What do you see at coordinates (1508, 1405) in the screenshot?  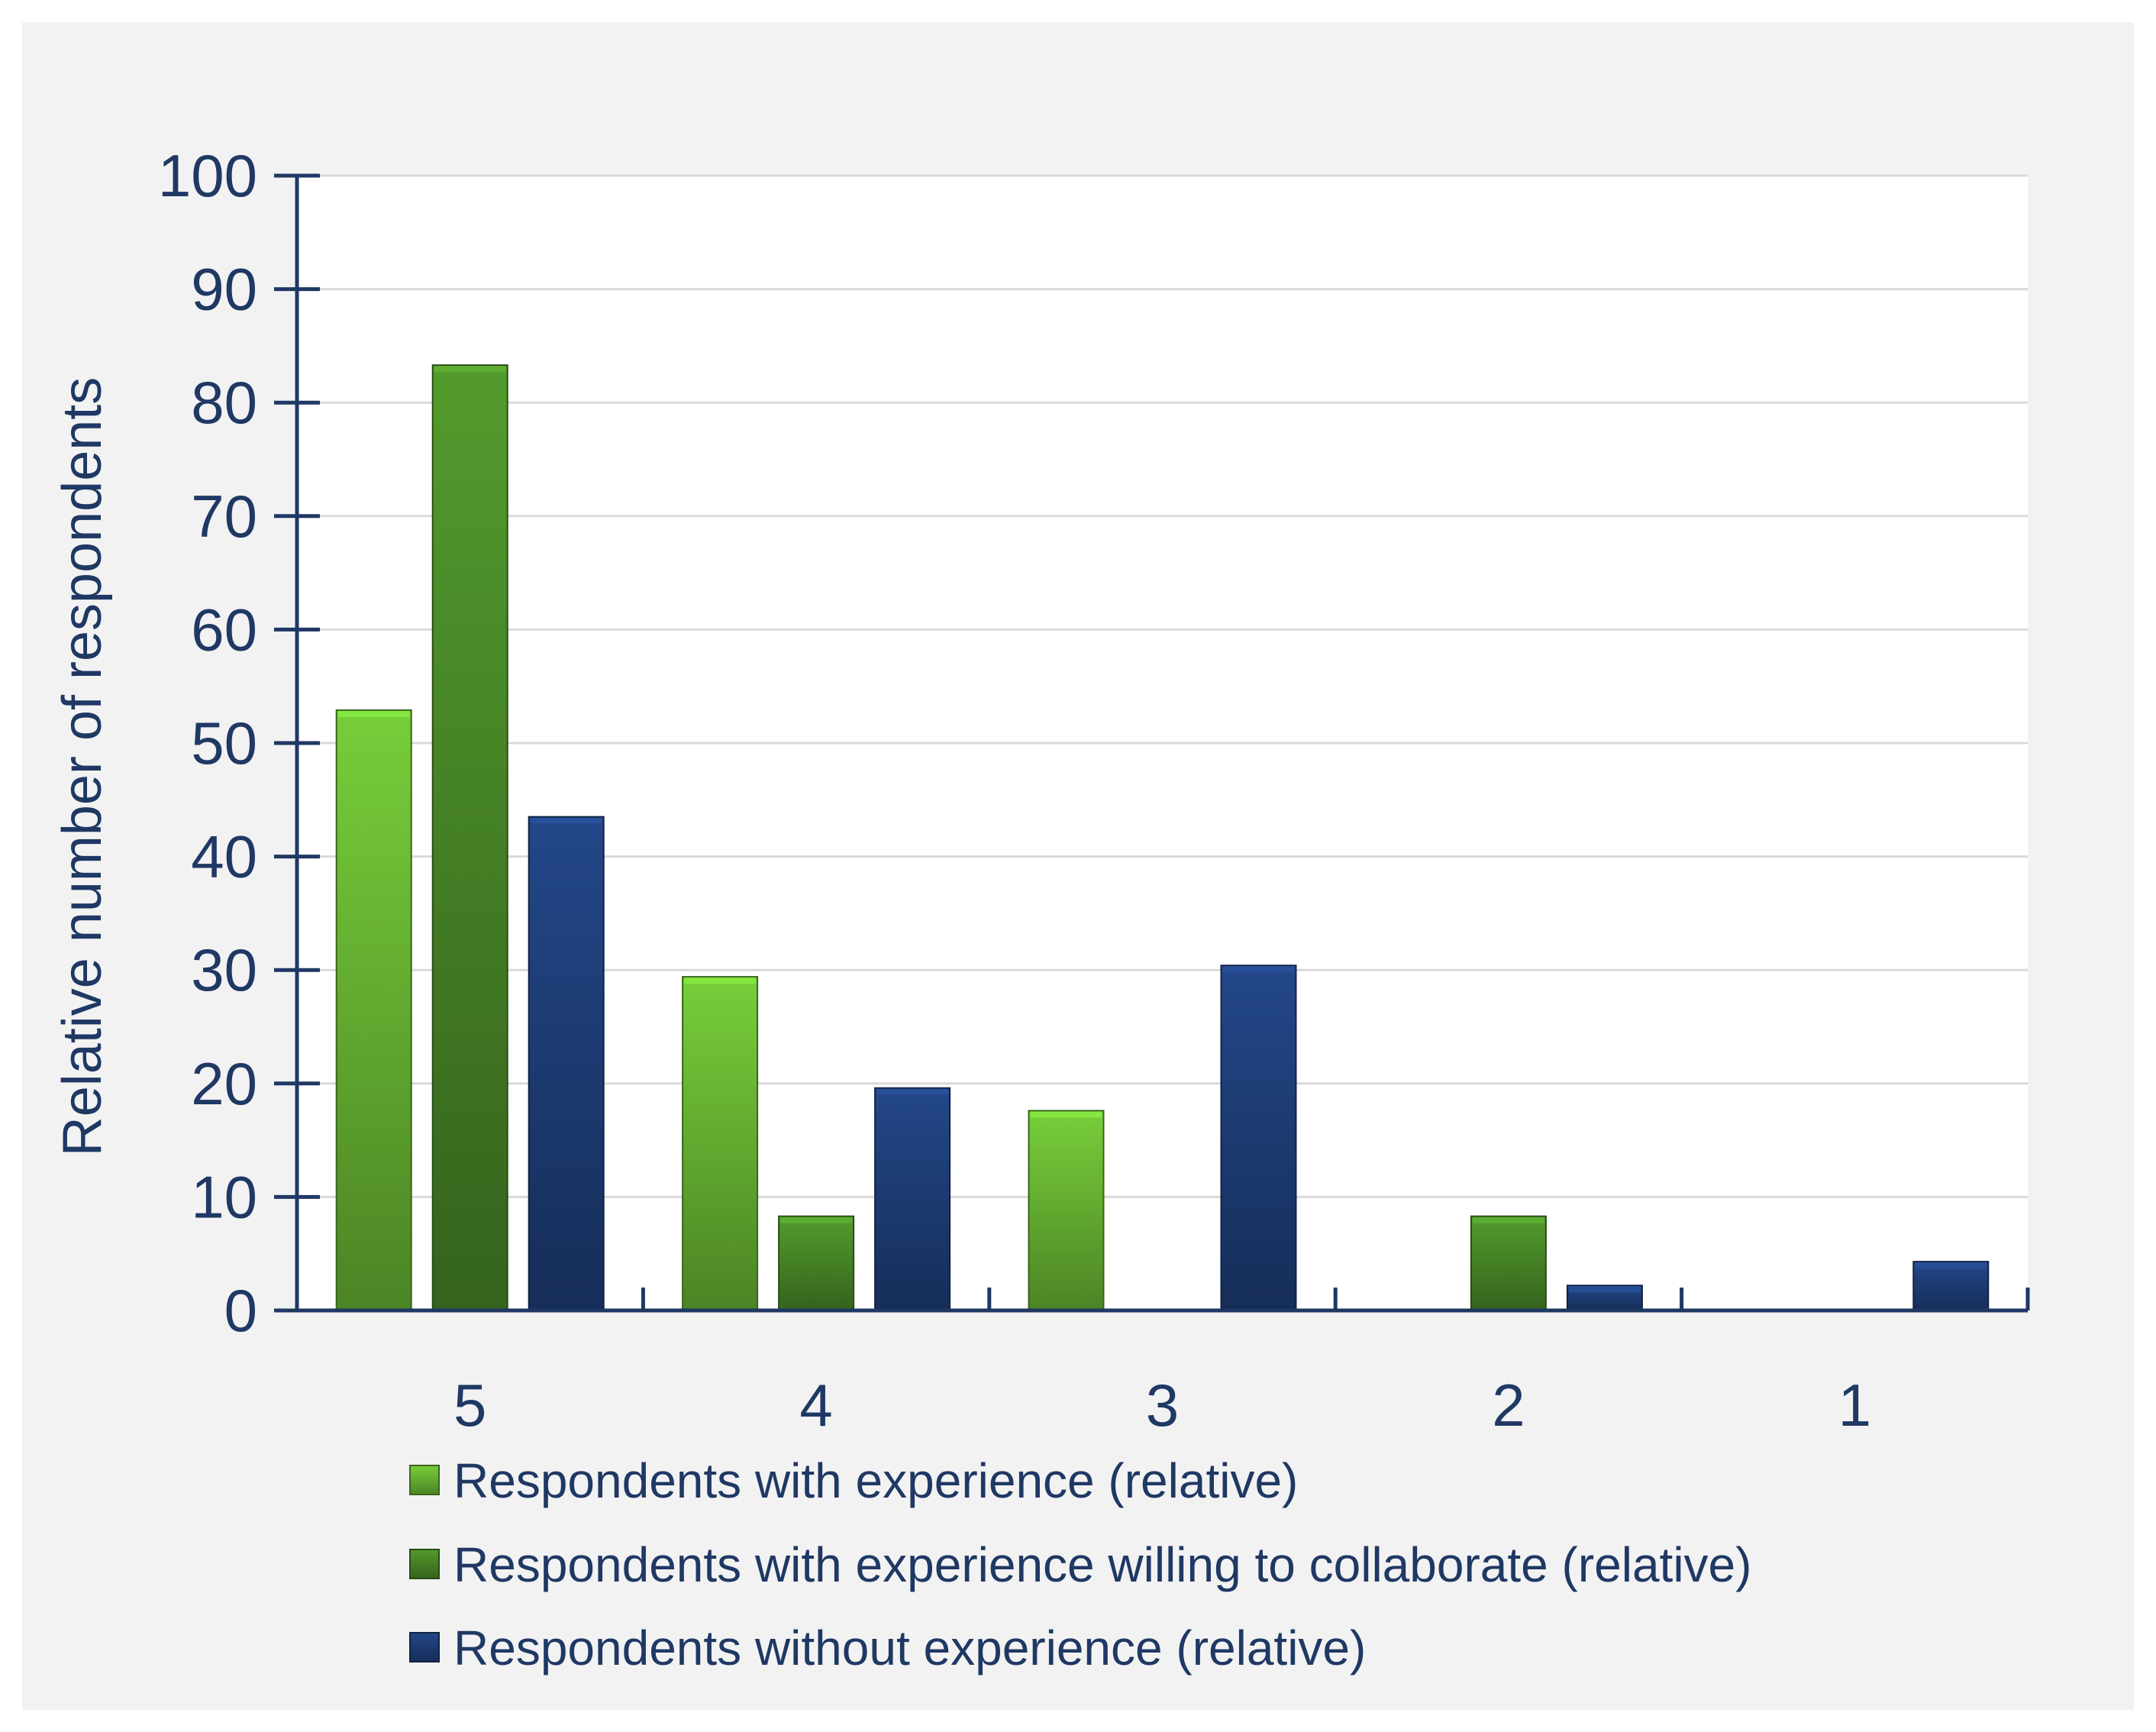 I see `x-tick-label: 2` at bounding box center [1508, 1405].